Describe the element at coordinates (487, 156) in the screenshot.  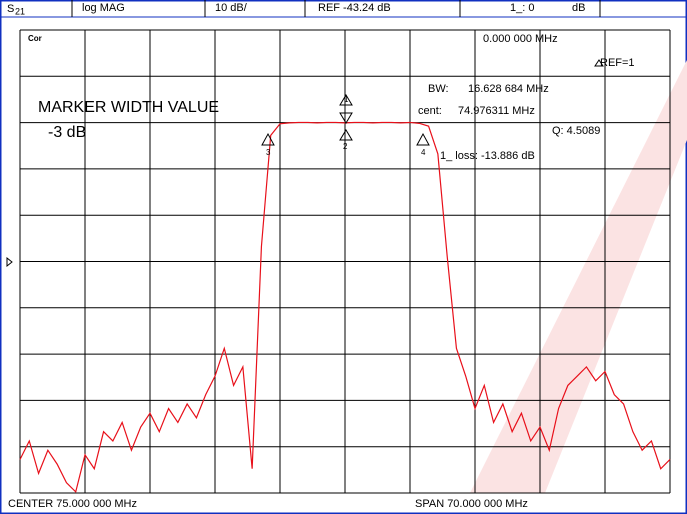
I see `loss-value: 1_ loss: -13.886 dB` at that location.